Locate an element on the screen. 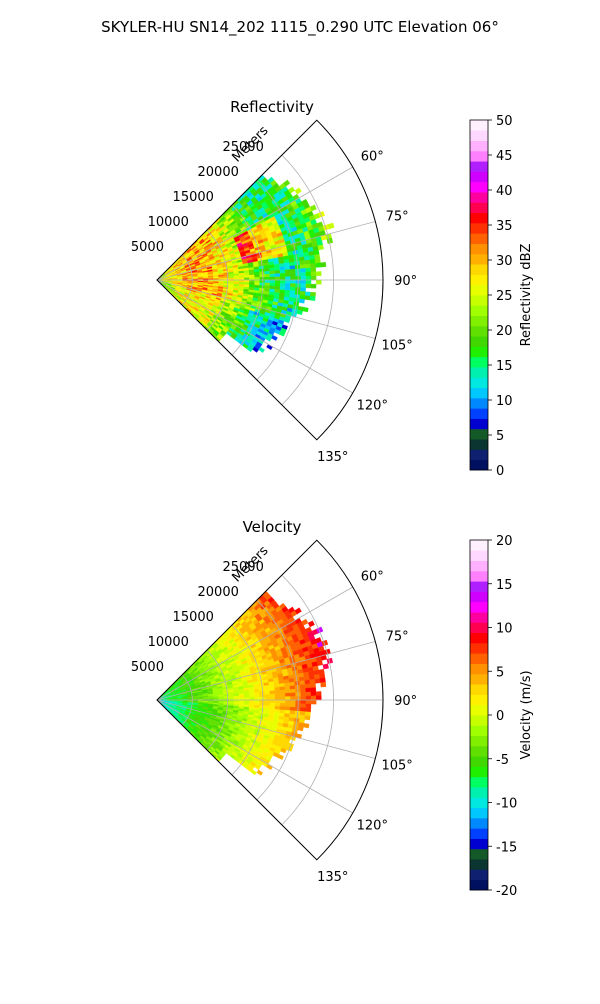  angle-tick-label: 120° is located at coordinates (372, 825).